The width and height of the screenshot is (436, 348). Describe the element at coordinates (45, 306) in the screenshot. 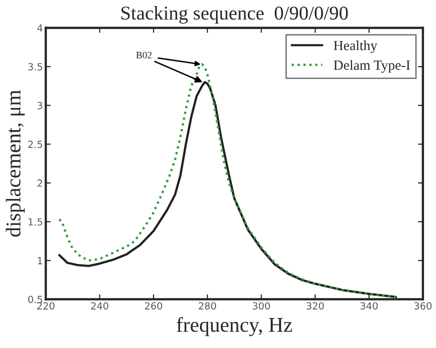

I see `x-tick-label: 220` at that location.